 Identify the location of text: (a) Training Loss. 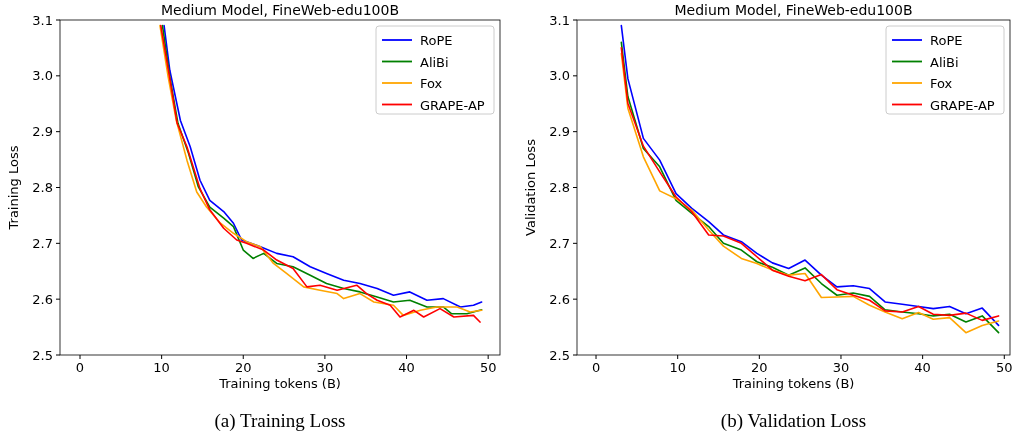
(280, 421).